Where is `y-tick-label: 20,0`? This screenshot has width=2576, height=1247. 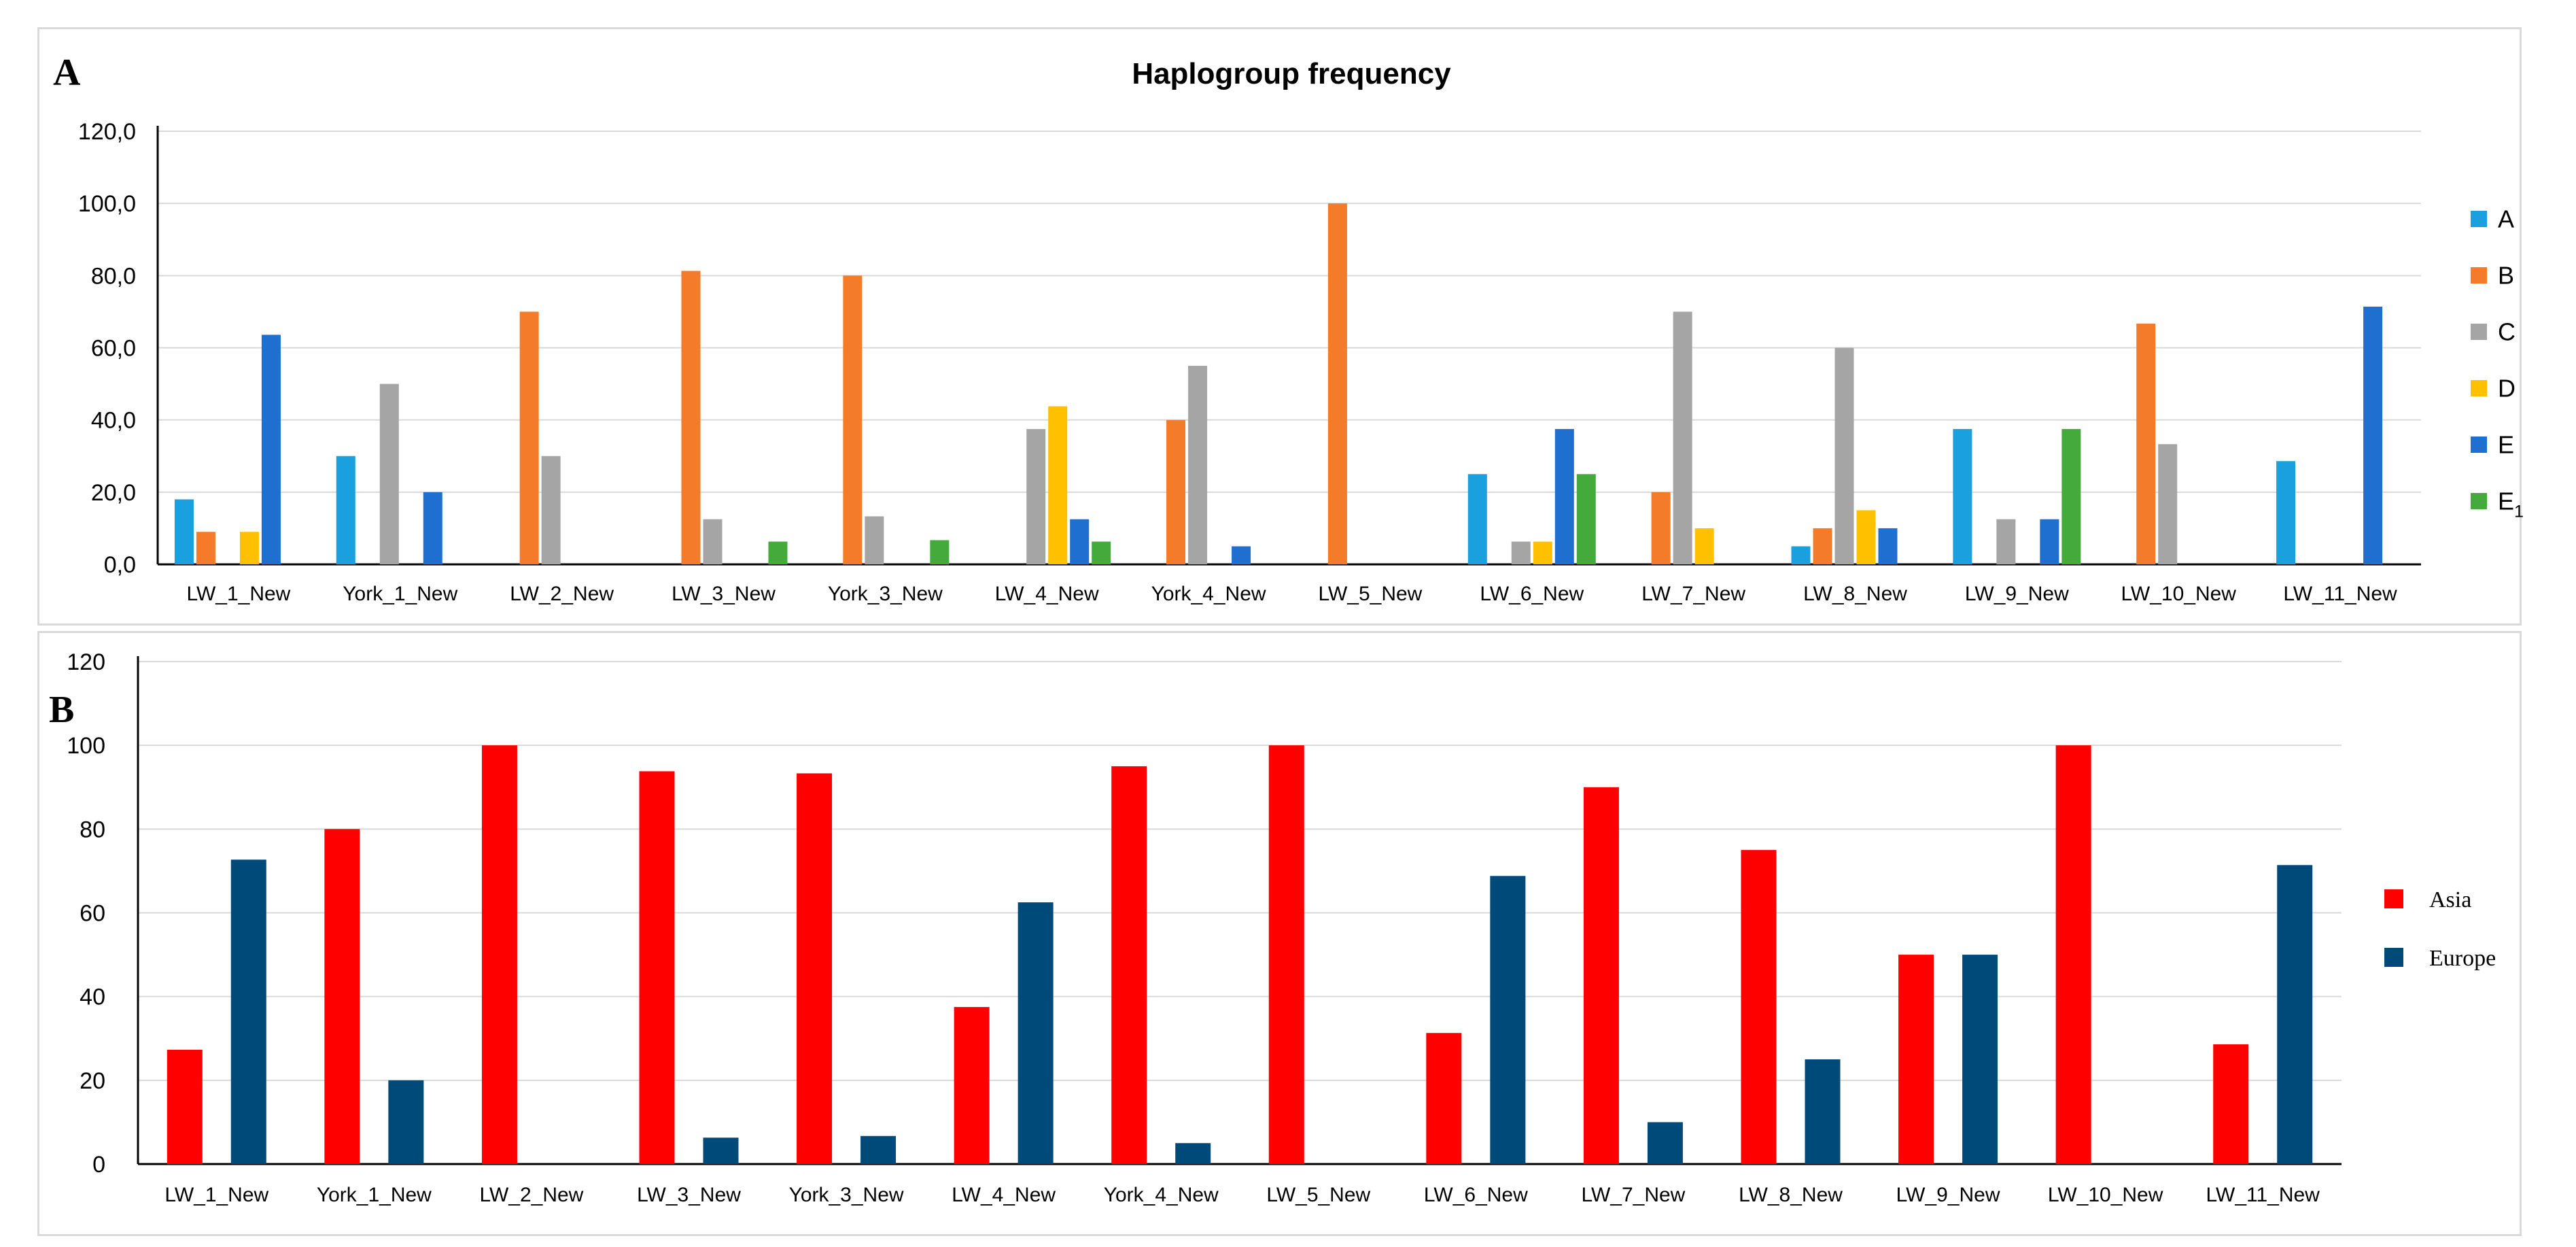
y-tick-label: 20,0 is located at coordinates (113, 493).